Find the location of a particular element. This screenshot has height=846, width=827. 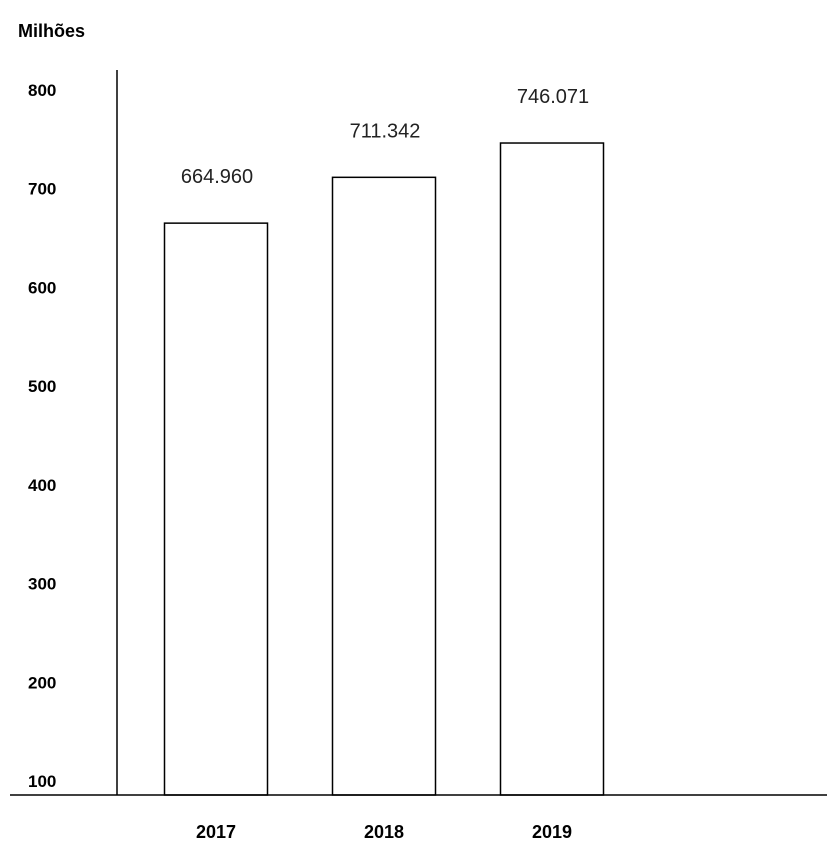

category-label-2018: 2018 is located at coordinates (384, 832).